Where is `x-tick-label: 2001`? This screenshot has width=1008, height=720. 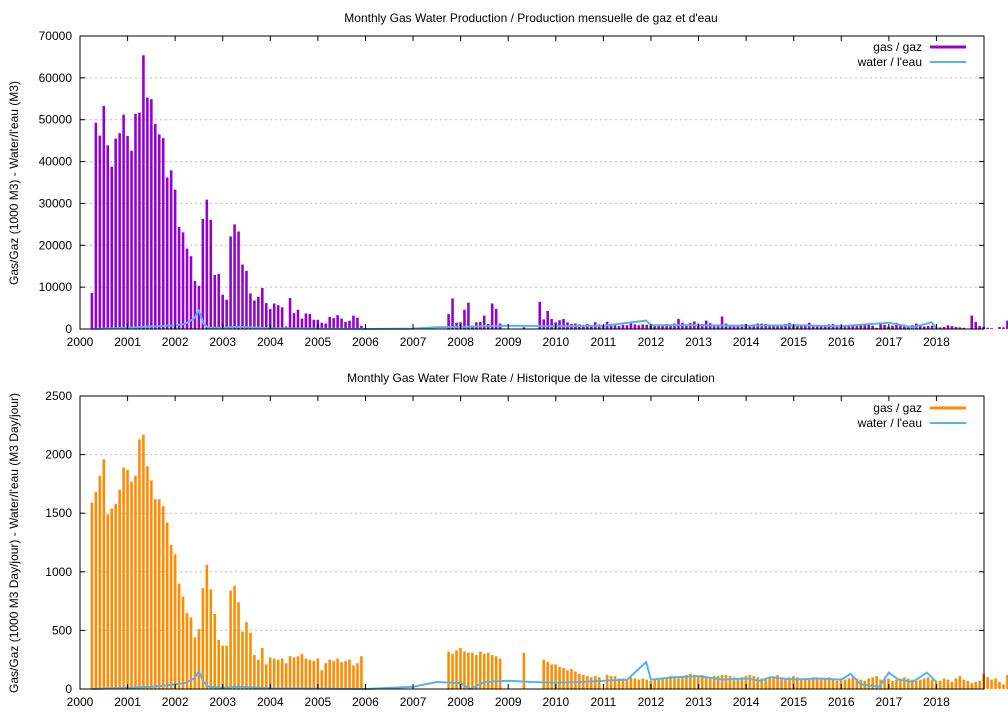 x-tick-label: 2001 is located at coordinates (127, 702).